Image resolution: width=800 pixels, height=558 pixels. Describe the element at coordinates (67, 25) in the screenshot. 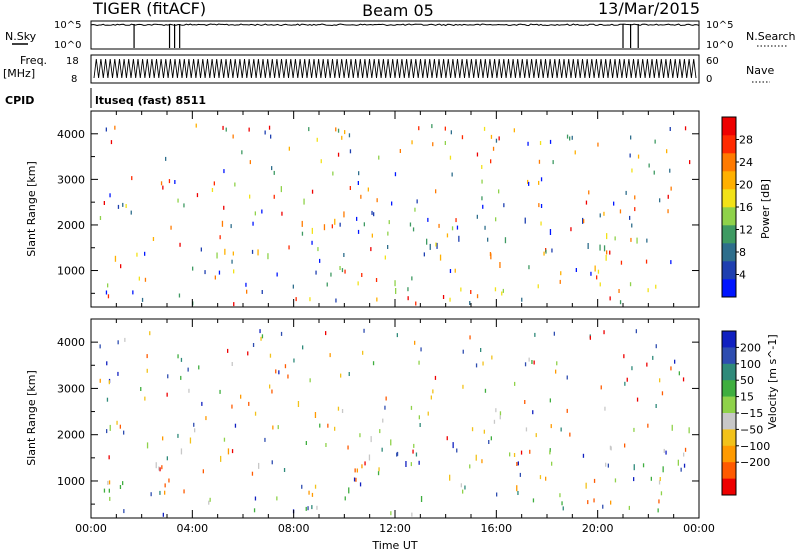

I see `nsky-tick-top: 10^5` at that location.